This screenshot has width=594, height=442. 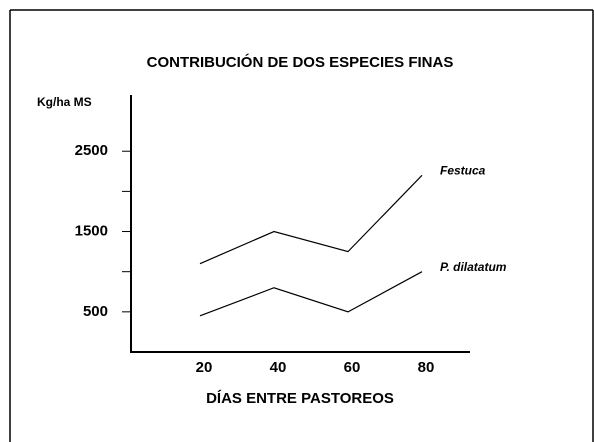 I want to click on y-tick-label: 2500, so click(x=91, y=150).